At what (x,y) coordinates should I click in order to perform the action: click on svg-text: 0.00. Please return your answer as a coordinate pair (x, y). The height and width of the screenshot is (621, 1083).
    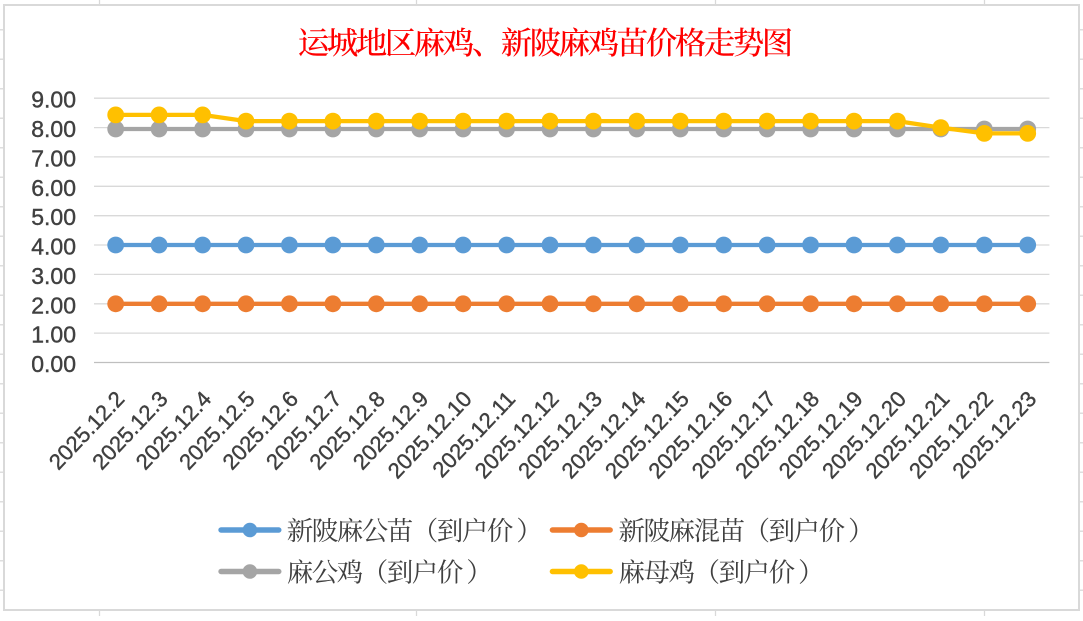
    Looking at the image, I should click on (53, 364).